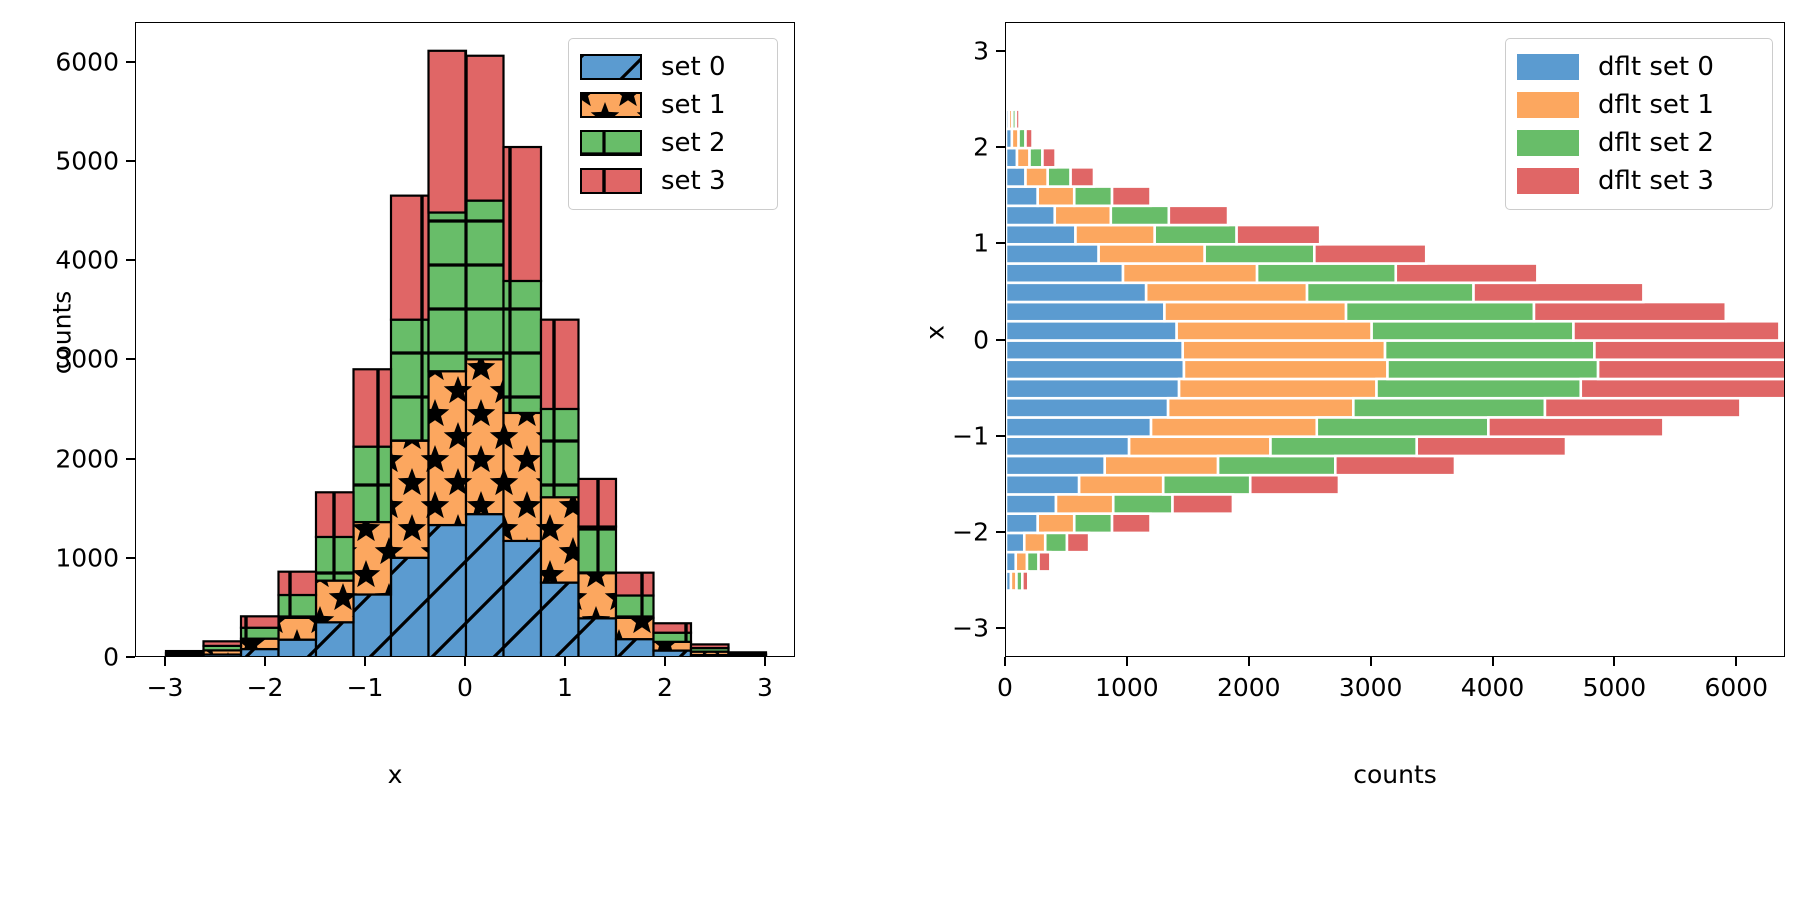 The height and width of the screenshot is (900, 1800). I want to click on left-y-tick-label: 5000, so click(87, 161).